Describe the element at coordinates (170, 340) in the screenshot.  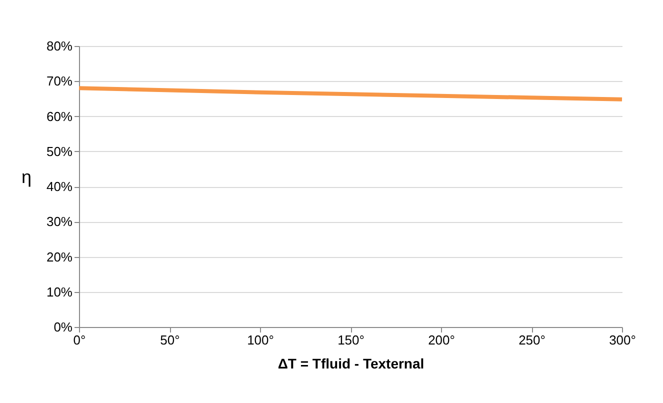
I see `x-tick-label: 50°` at that location.